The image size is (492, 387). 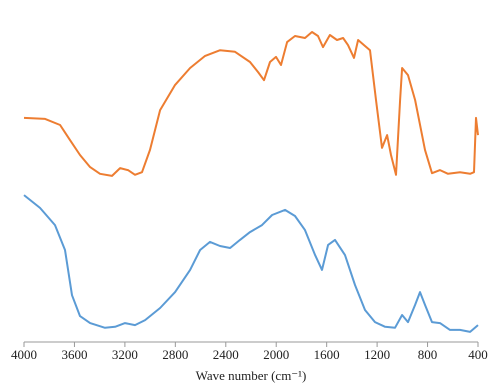 What do you see at coordinates (125, 354) in the screenshot?
I see `x-tick-label: 3200` at bounding box center [125, 354].